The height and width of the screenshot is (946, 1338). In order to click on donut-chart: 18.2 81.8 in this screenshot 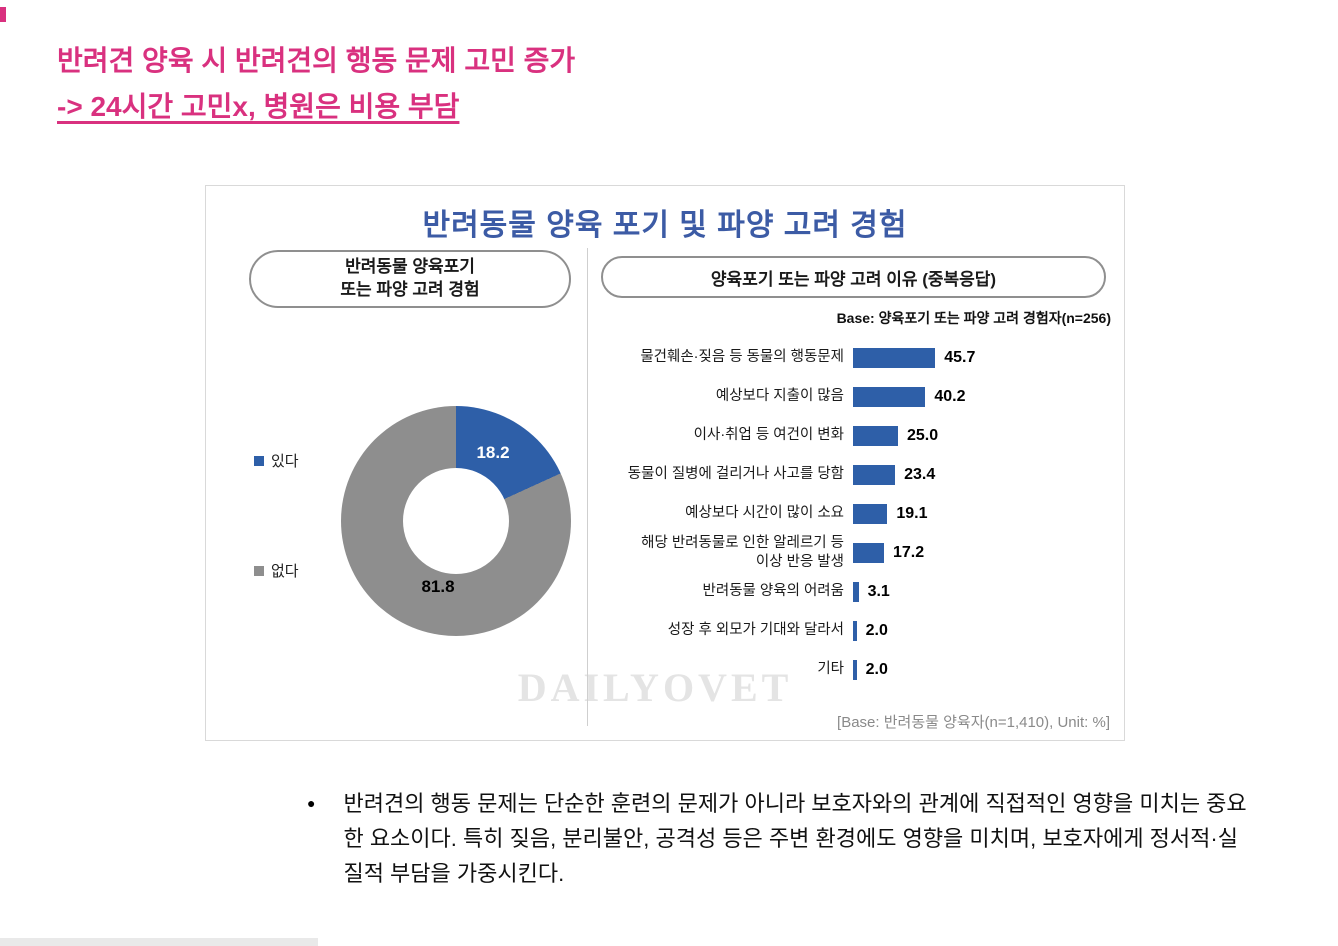, I will do `click(456, 521)`.